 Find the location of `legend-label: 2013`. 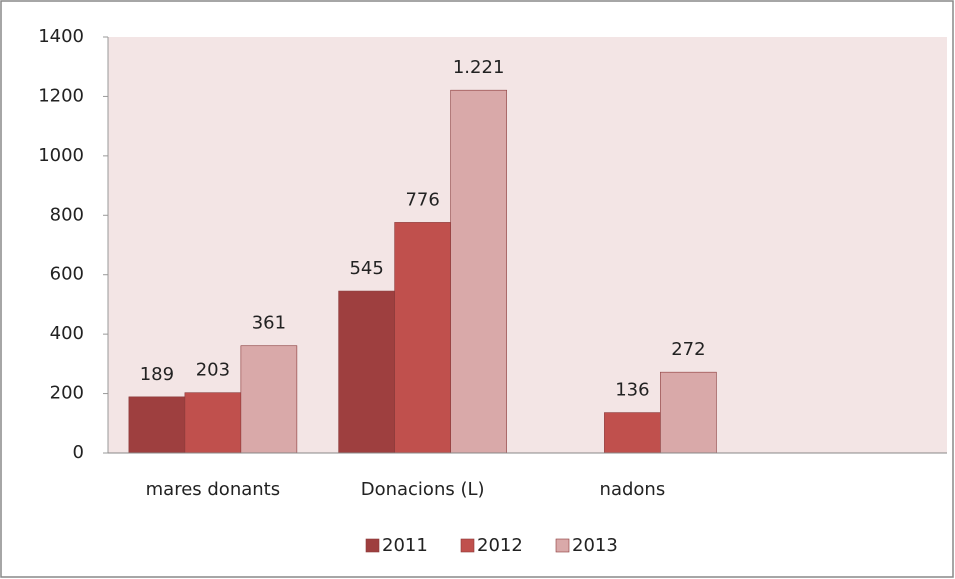

legend-label: 2013 is located at coordinates (595, 545).